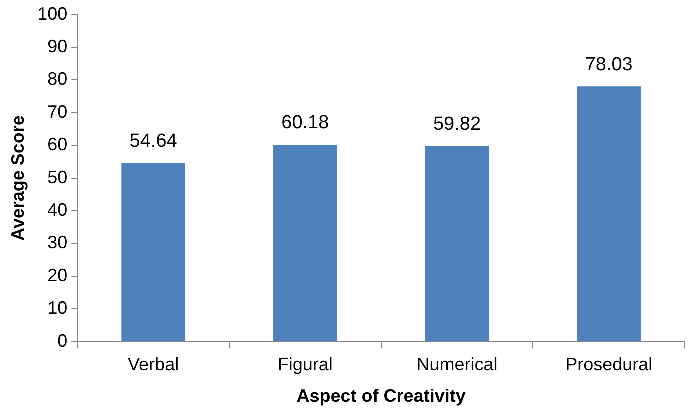  I want to click on data-label: 59.82, so click(457, 124).